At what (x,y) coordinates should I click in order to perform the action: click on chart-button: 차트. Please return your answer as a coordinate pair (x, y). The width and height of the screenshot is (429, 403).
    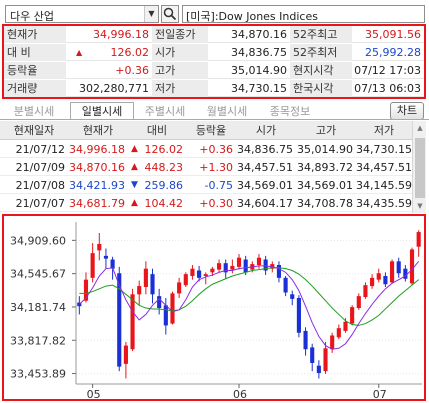
    Looking at the image, I should click on (407, 111).